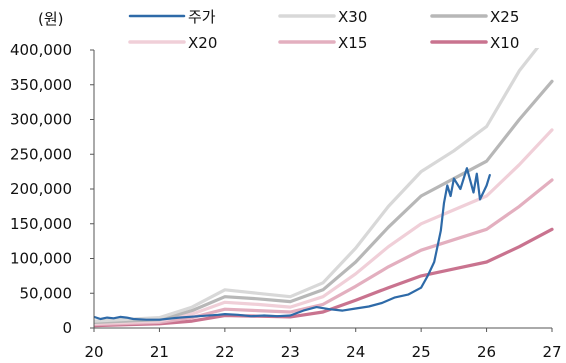 The height and width of the screenshot is (363, 566). I want to click on legend-label: X10, so click(504, 43).